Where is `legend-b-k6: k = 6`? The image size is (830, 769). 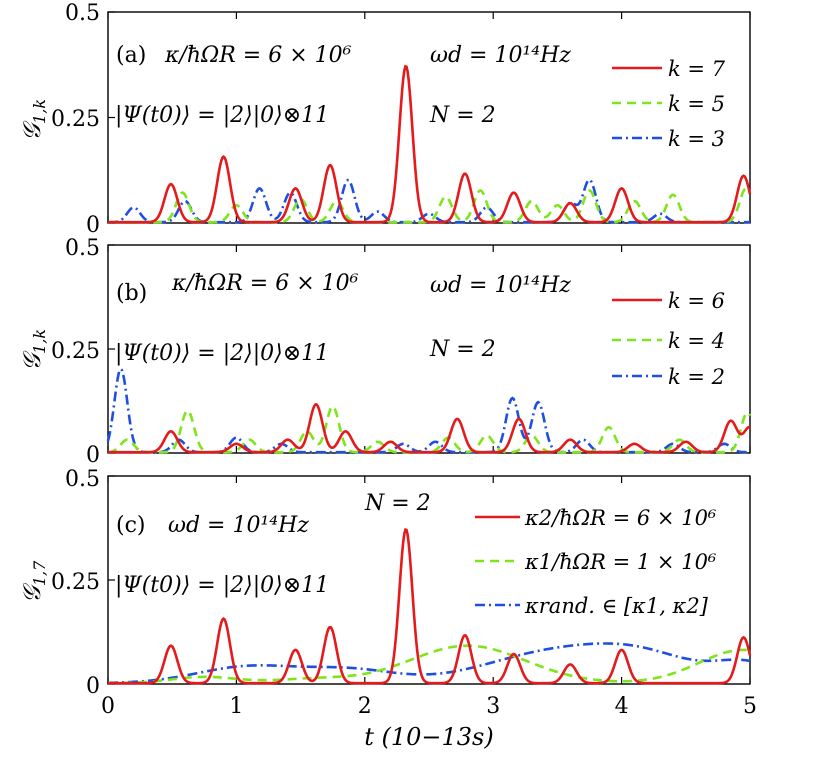
legend-b-k6: k = 6 is located at coordinates (696, 301).